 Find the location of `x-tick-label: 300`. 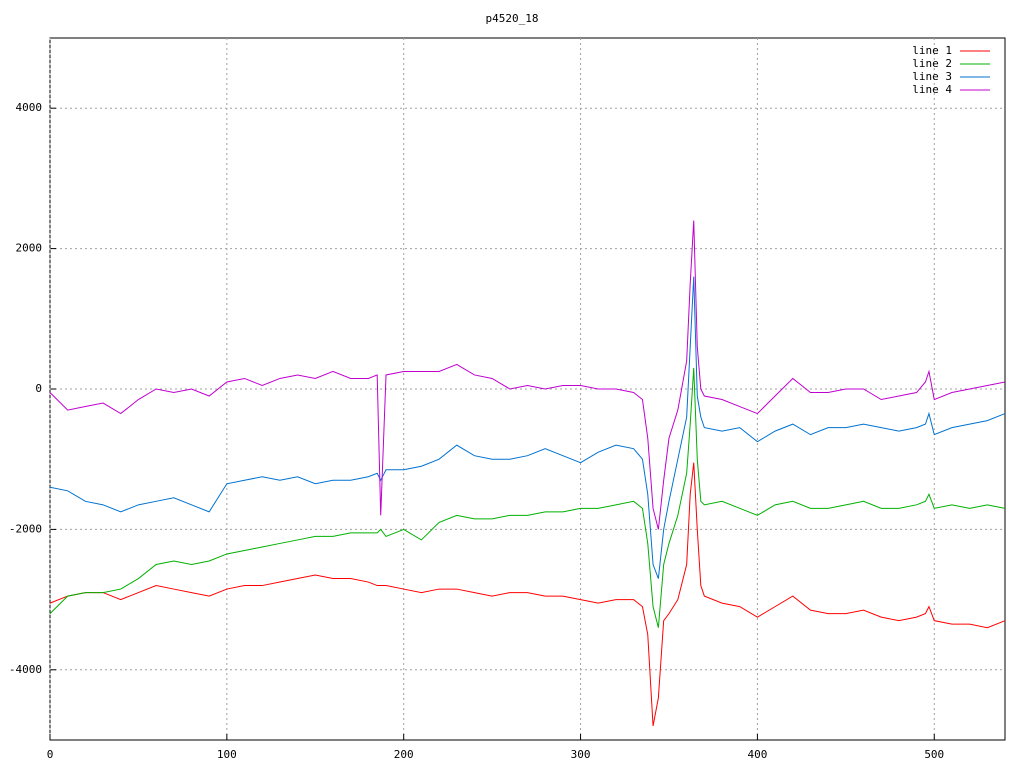

x-tick-label: 300 is located at coordinates (581, 754).